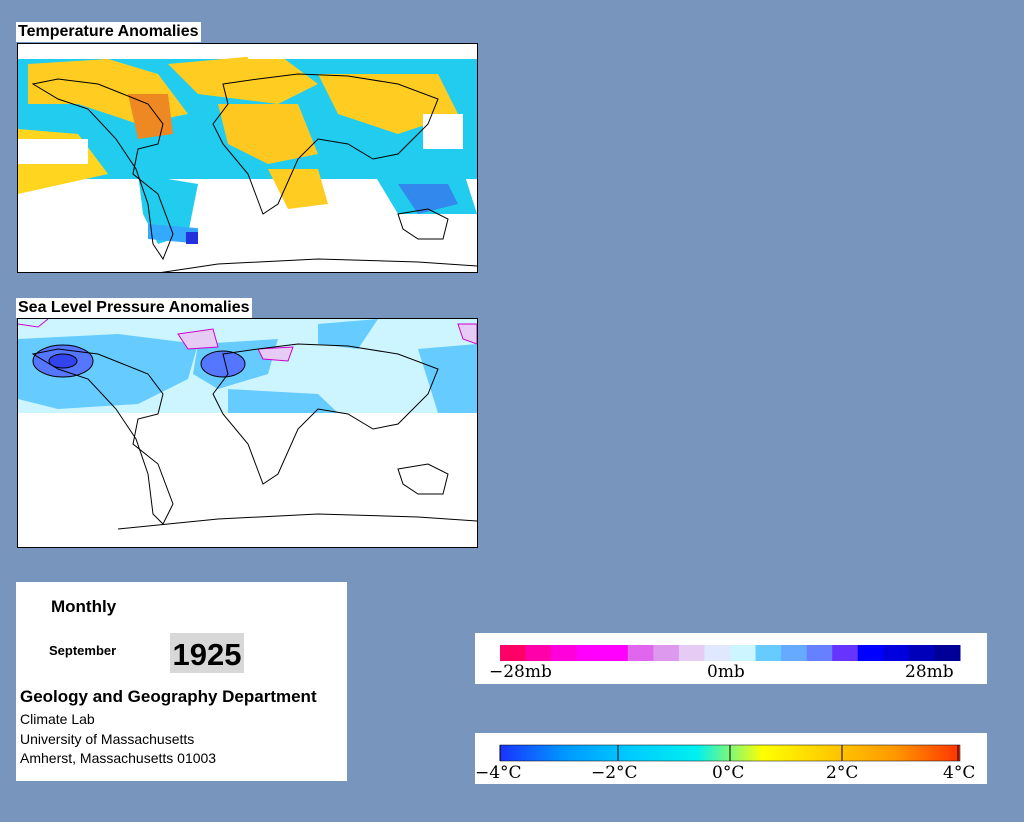 This screenshot has height=822, width=1024. I want to click on temperature-label-zero: 0°C, so click(728, 773).